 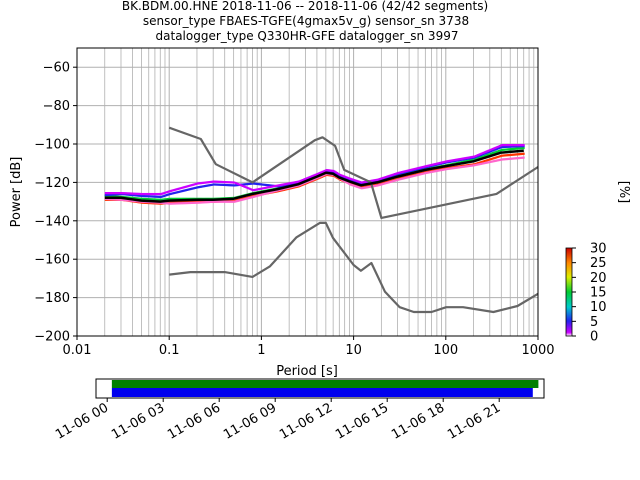 I want to click on y-tick-label: −80, so click(x=56, y=106).